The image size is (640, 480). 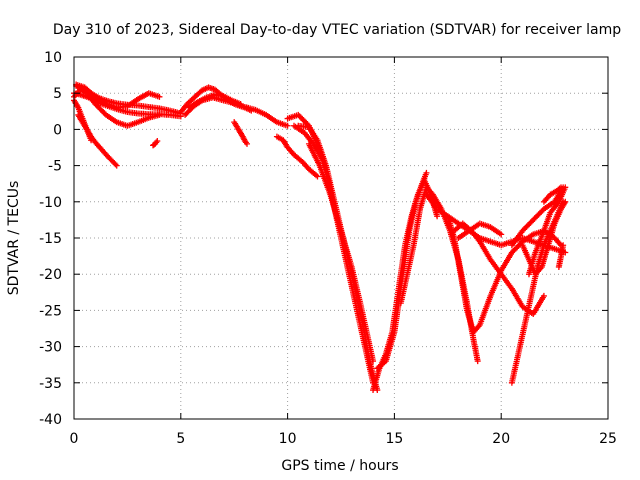 I want to click on y-tick-label: -15, so click(x=50, y=239).